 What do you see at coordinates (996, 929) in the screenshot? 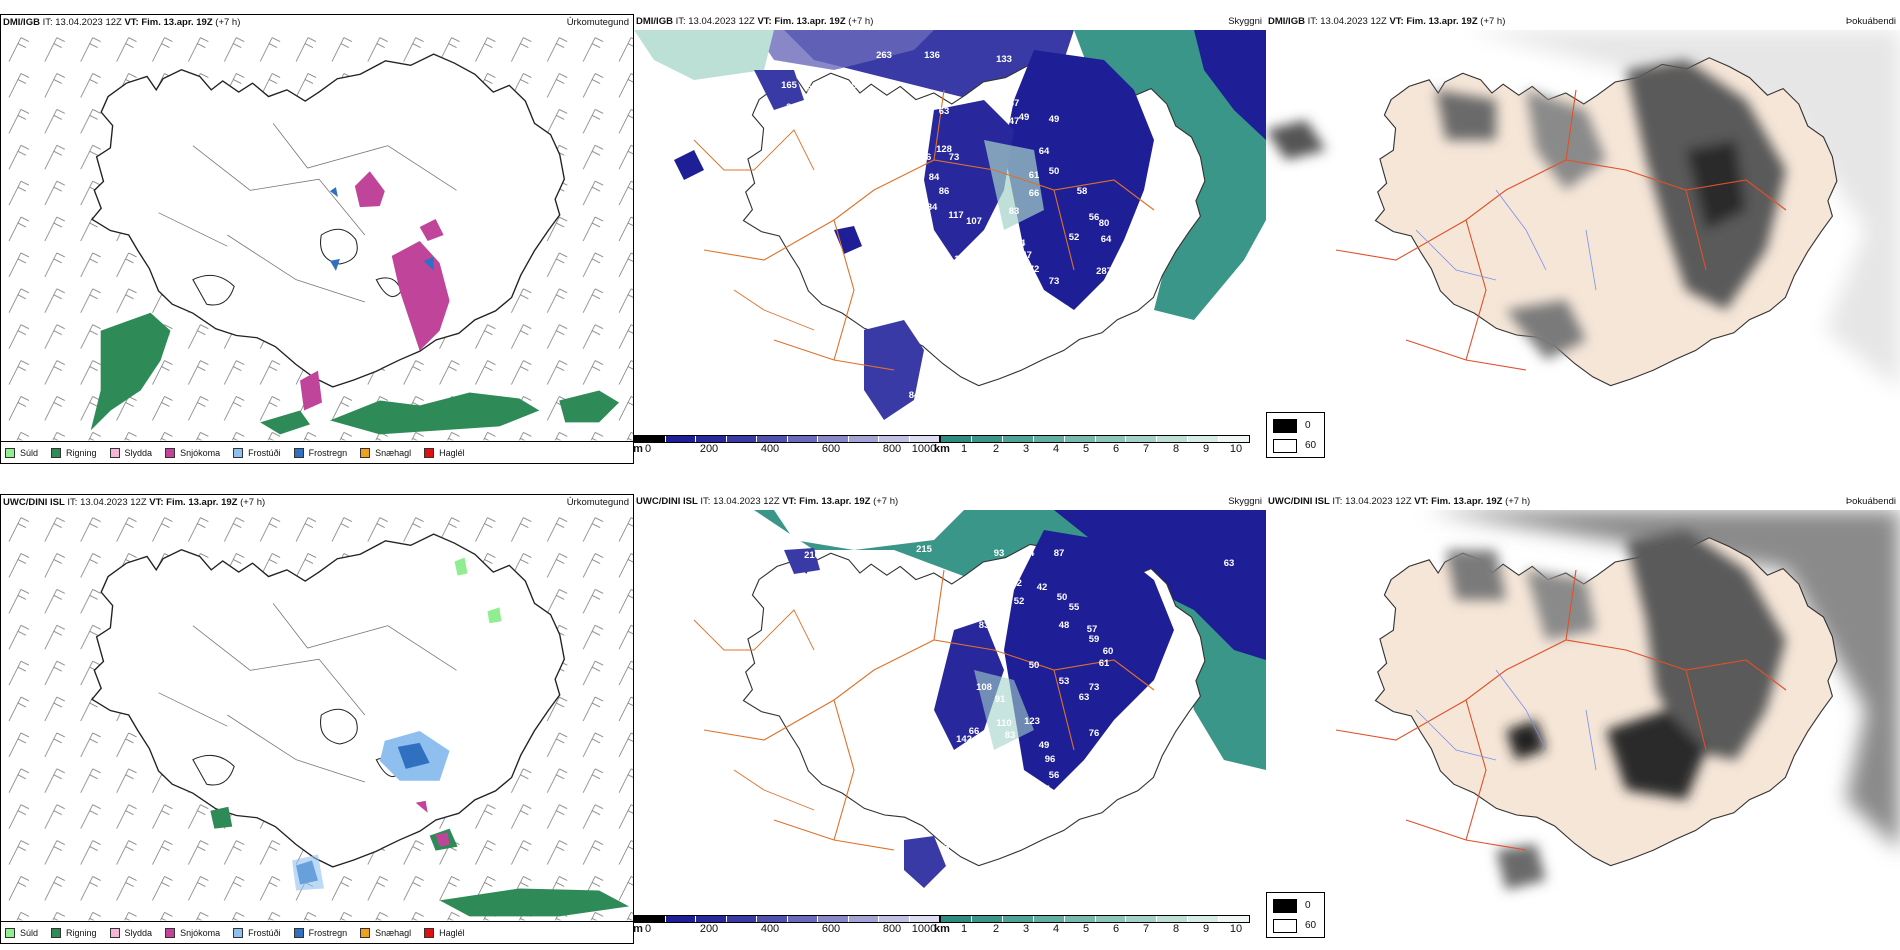
I see `tick: 2` at bounding box center [996, 929].